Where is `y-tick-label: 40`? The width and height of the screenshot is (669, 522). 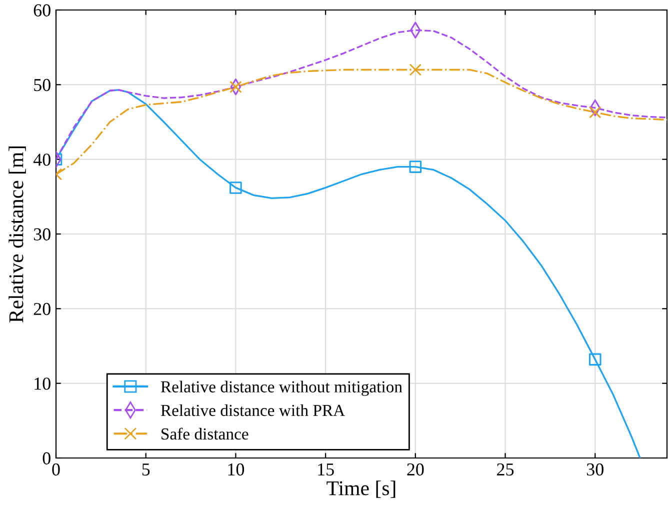 y-tick-label: 40 is located at coordinates (41, 160).